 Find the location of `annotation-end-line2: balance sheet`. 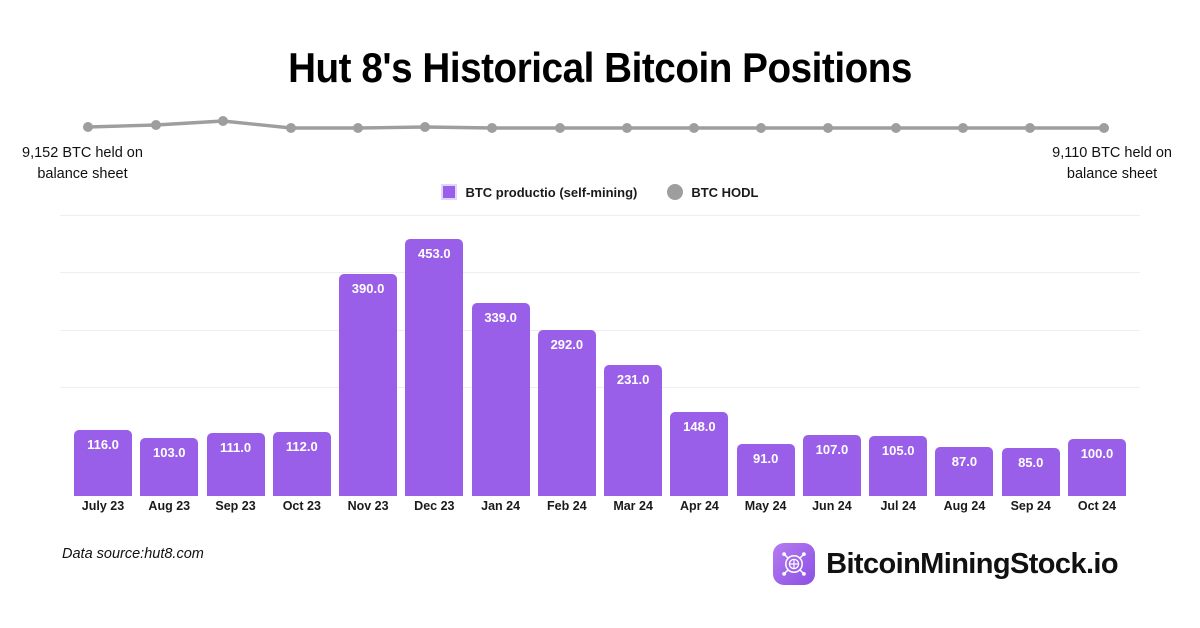

annotation-end-line2: balance sheet is located at coordinates (1112, 174).